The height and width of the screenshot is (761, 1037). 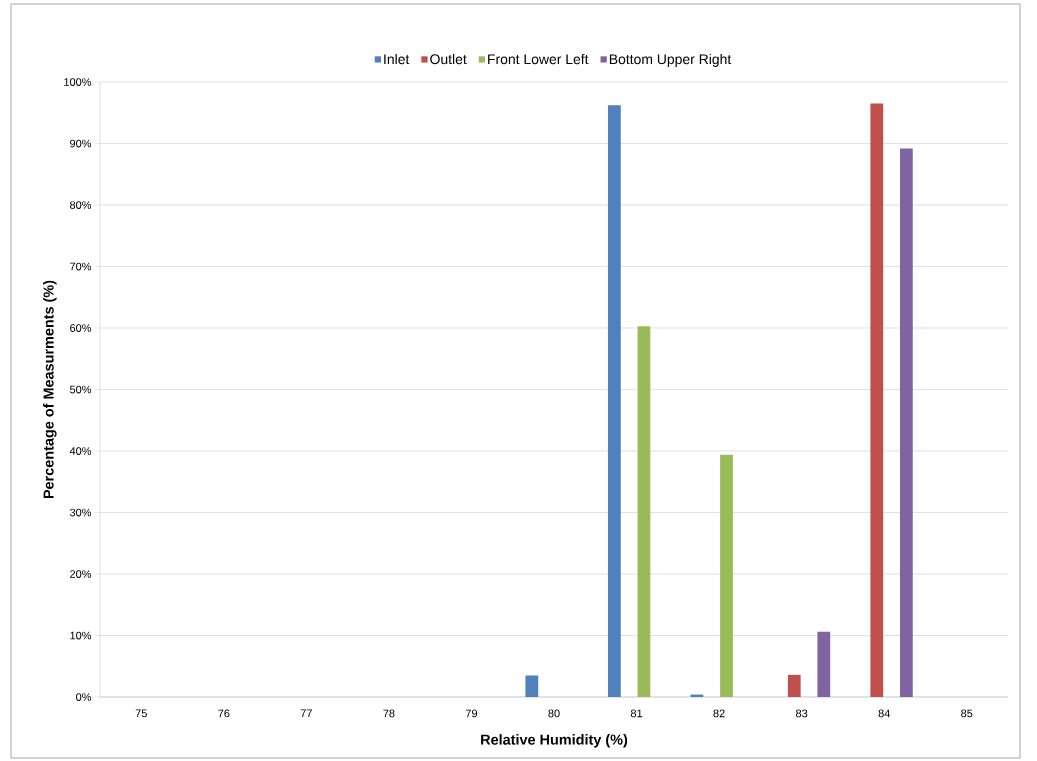 What do you see at coordinates (80, 512) in the screenshot?
I see `y-tick-label: 30%` at bounding box center [80, 512].